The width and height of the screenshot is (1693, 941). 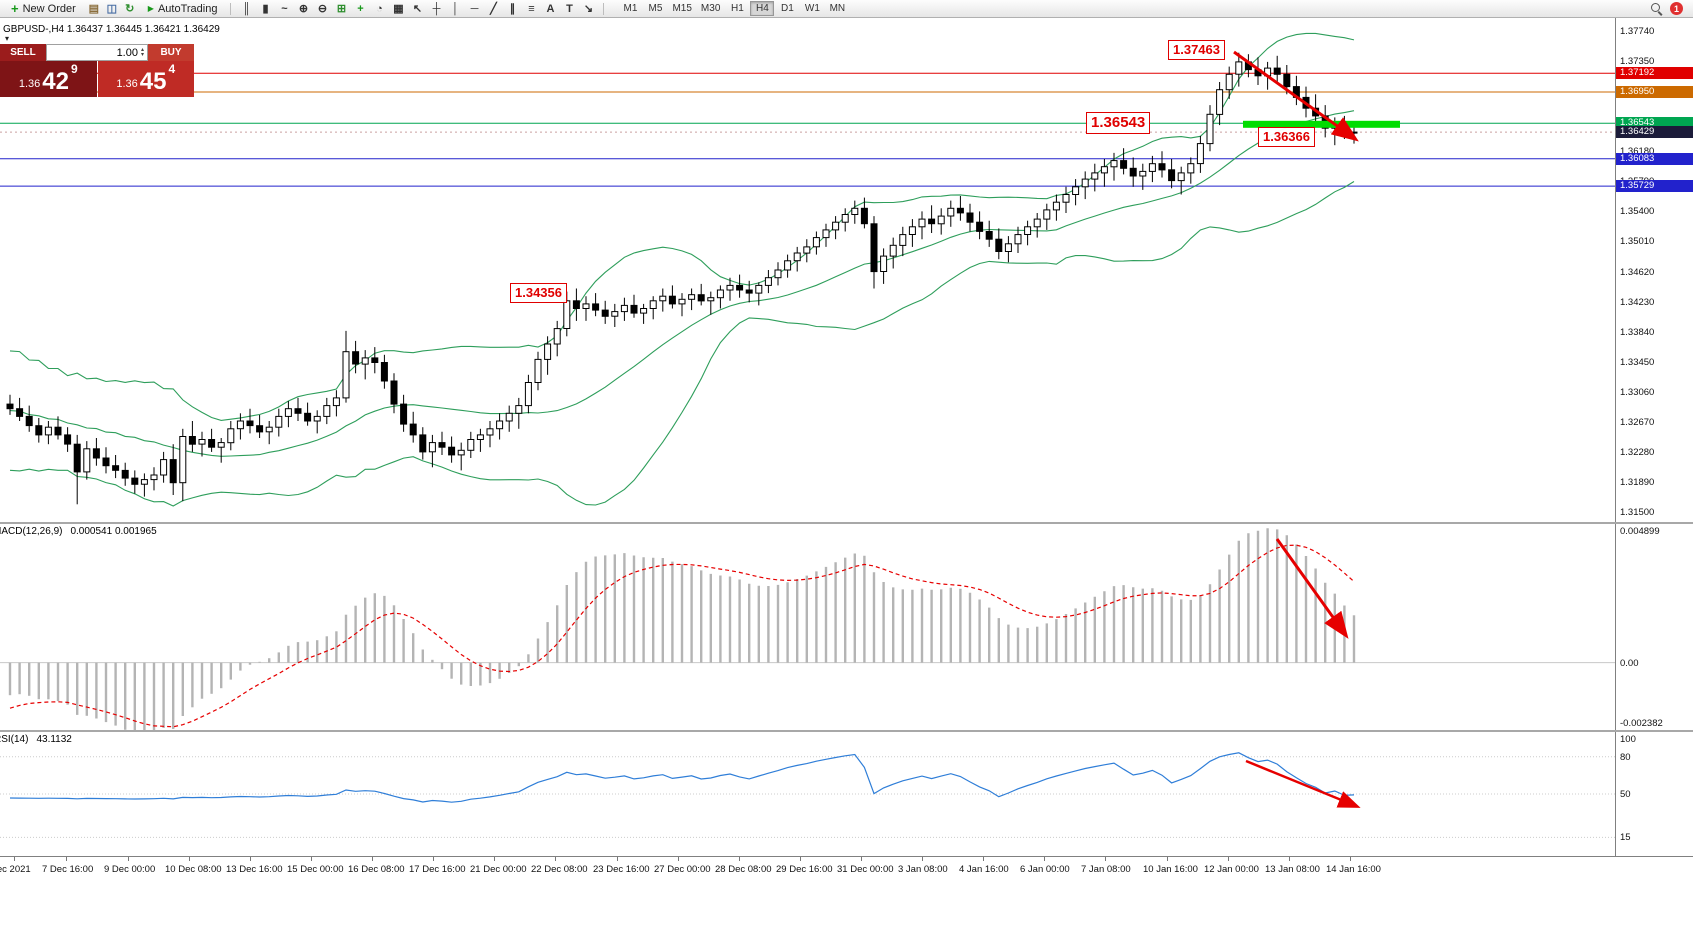 I want to click on macd-axis-label: -0.002382, so click(x=1641, y=723).